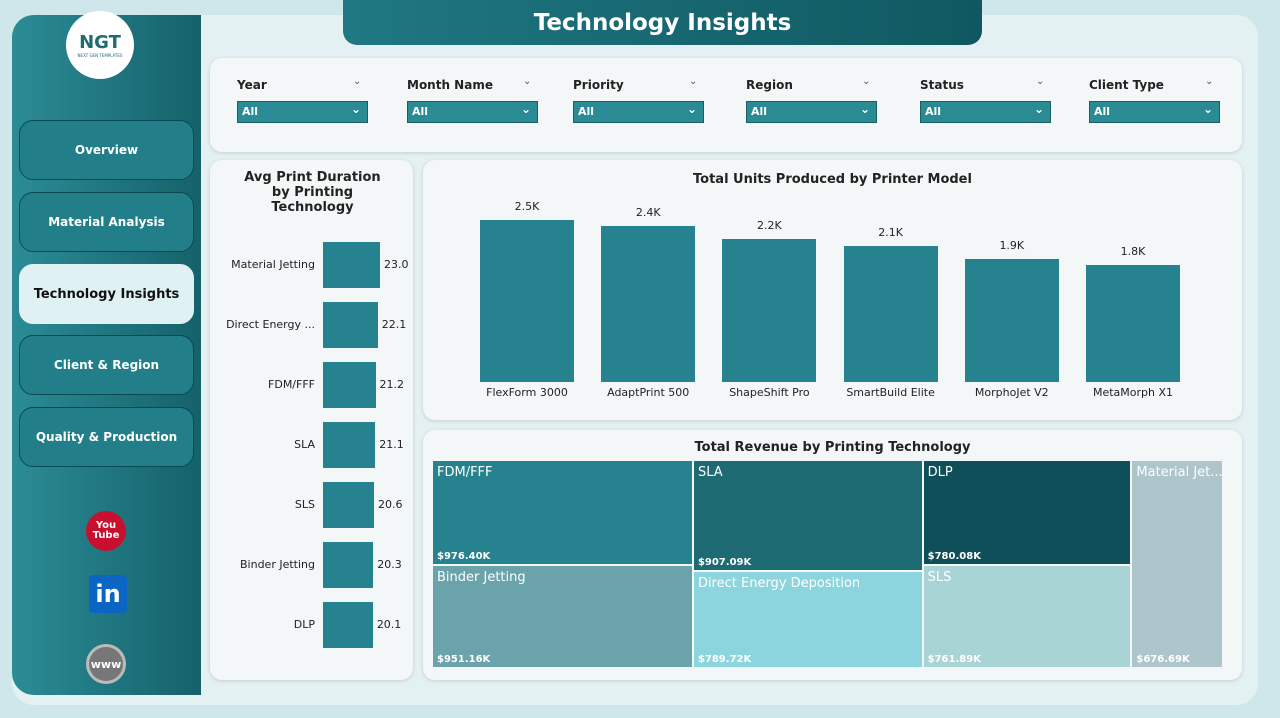 This screenshot has width=1280, height=718. Describe the element at coordinates (106, 437) in the screenshot. I see `nav-item: Quality & Production` at that location.